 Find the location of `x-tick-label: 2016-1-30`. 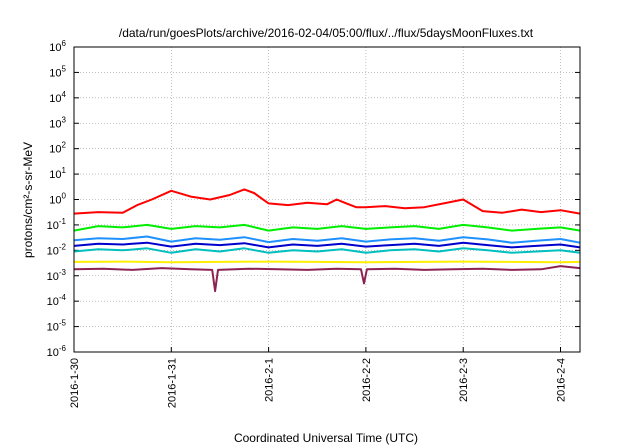

x-tick-label: 2016-1-30 is located at coordinates (75, 383).